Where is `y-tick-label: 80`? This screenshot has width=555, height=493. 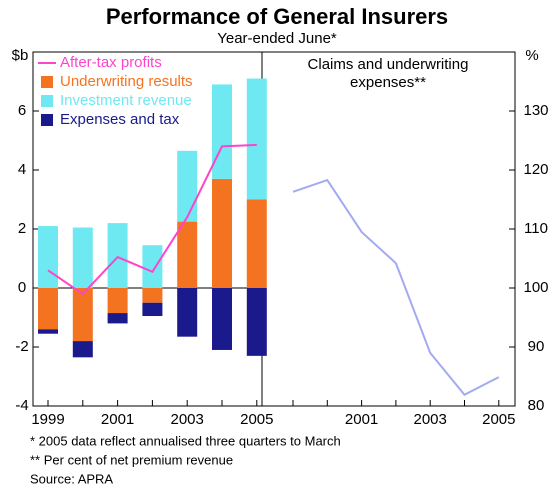
y-tick-label: 80 is located at coordinates (536, 405).